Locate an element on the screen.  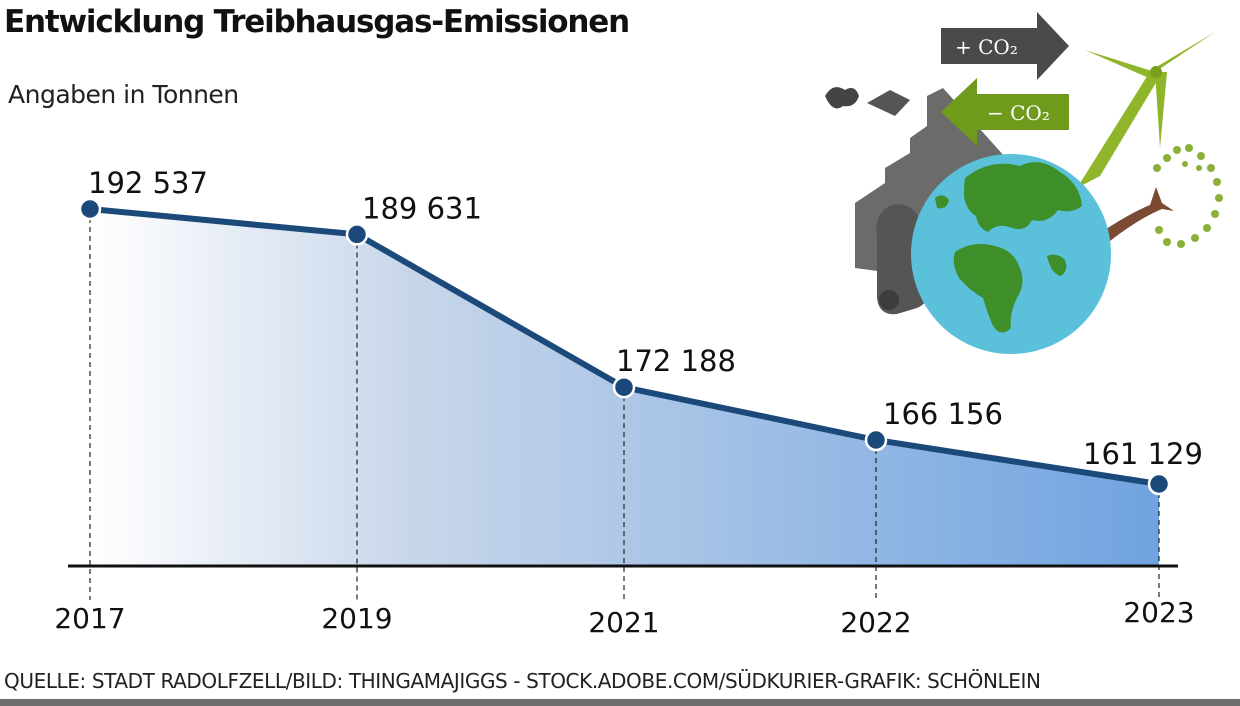
tree-icon is located at coordinates (1161, 196).